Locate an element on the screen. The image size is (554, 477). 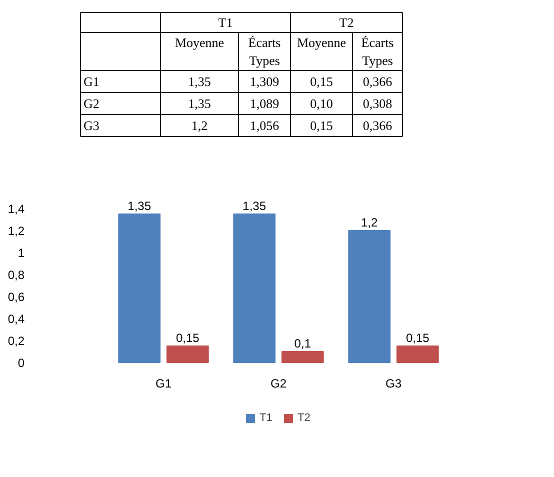
text: G1 is located at coordinates (92, 81).